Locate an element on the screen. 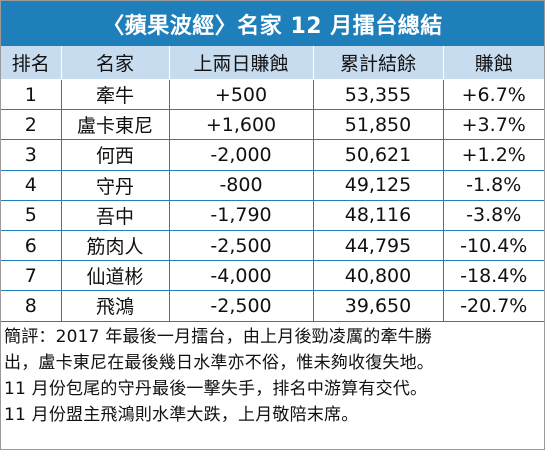 Image resolution: width=545 pixels, height=450 pixels. rank-cell: 3 is located at coordinates (31, 155).